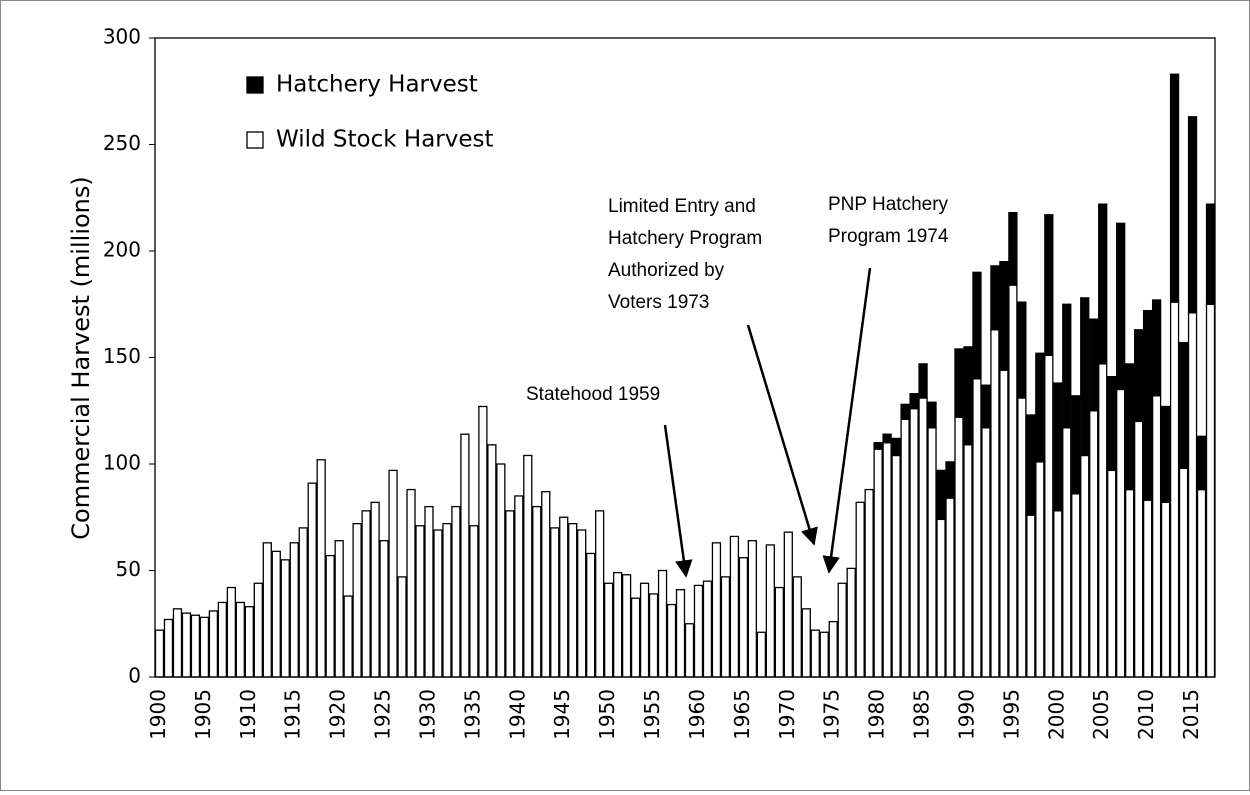 This screenshot has width=1250, height=795. Describe the element at coordinates (787, 714) in the screenshot. I see `x-tick-label: 1970` at that location.